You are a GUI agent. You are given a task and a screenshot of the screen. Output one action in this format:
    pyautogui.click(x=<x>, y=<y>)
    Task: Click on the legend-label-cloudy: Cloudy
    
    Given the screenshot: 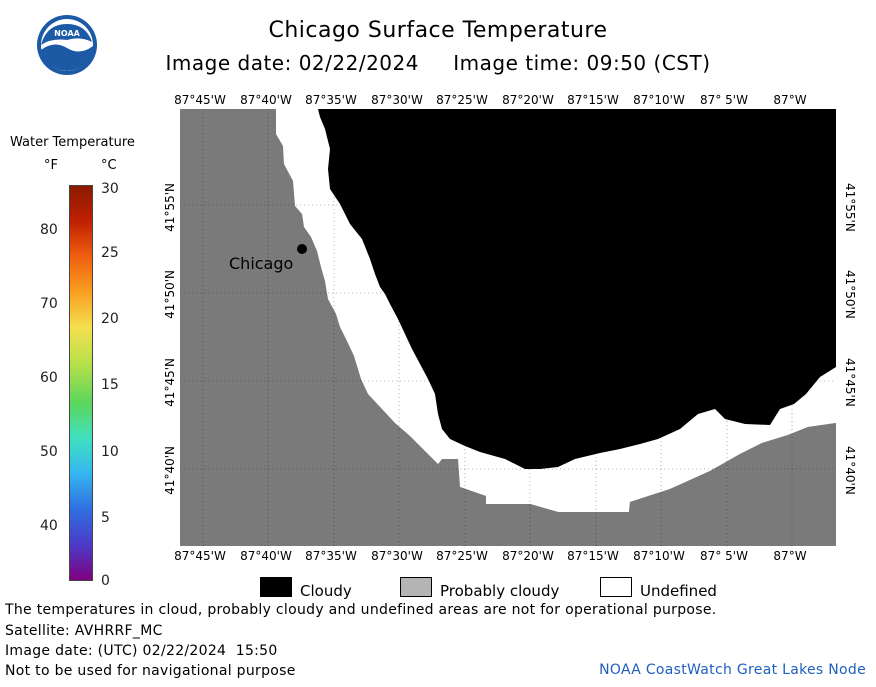 What is the action you would take?
    pyautogui.click(x=326, y=591)
    